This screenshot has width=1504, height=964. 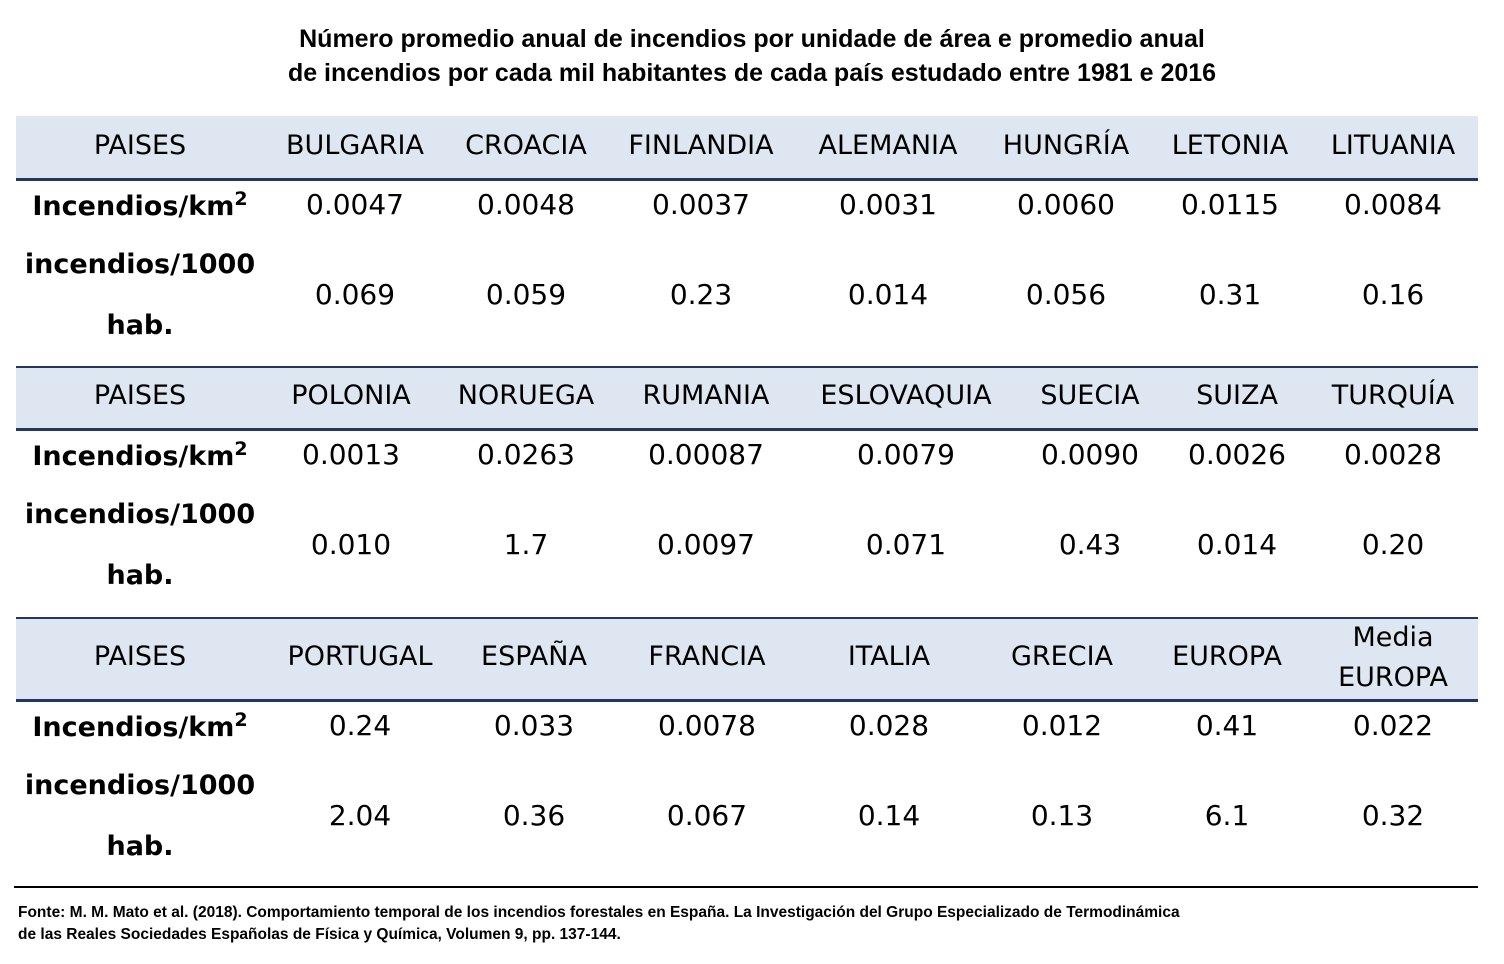 I want to click on value-per-km2: 0.0263, so click(x=526, y=454).